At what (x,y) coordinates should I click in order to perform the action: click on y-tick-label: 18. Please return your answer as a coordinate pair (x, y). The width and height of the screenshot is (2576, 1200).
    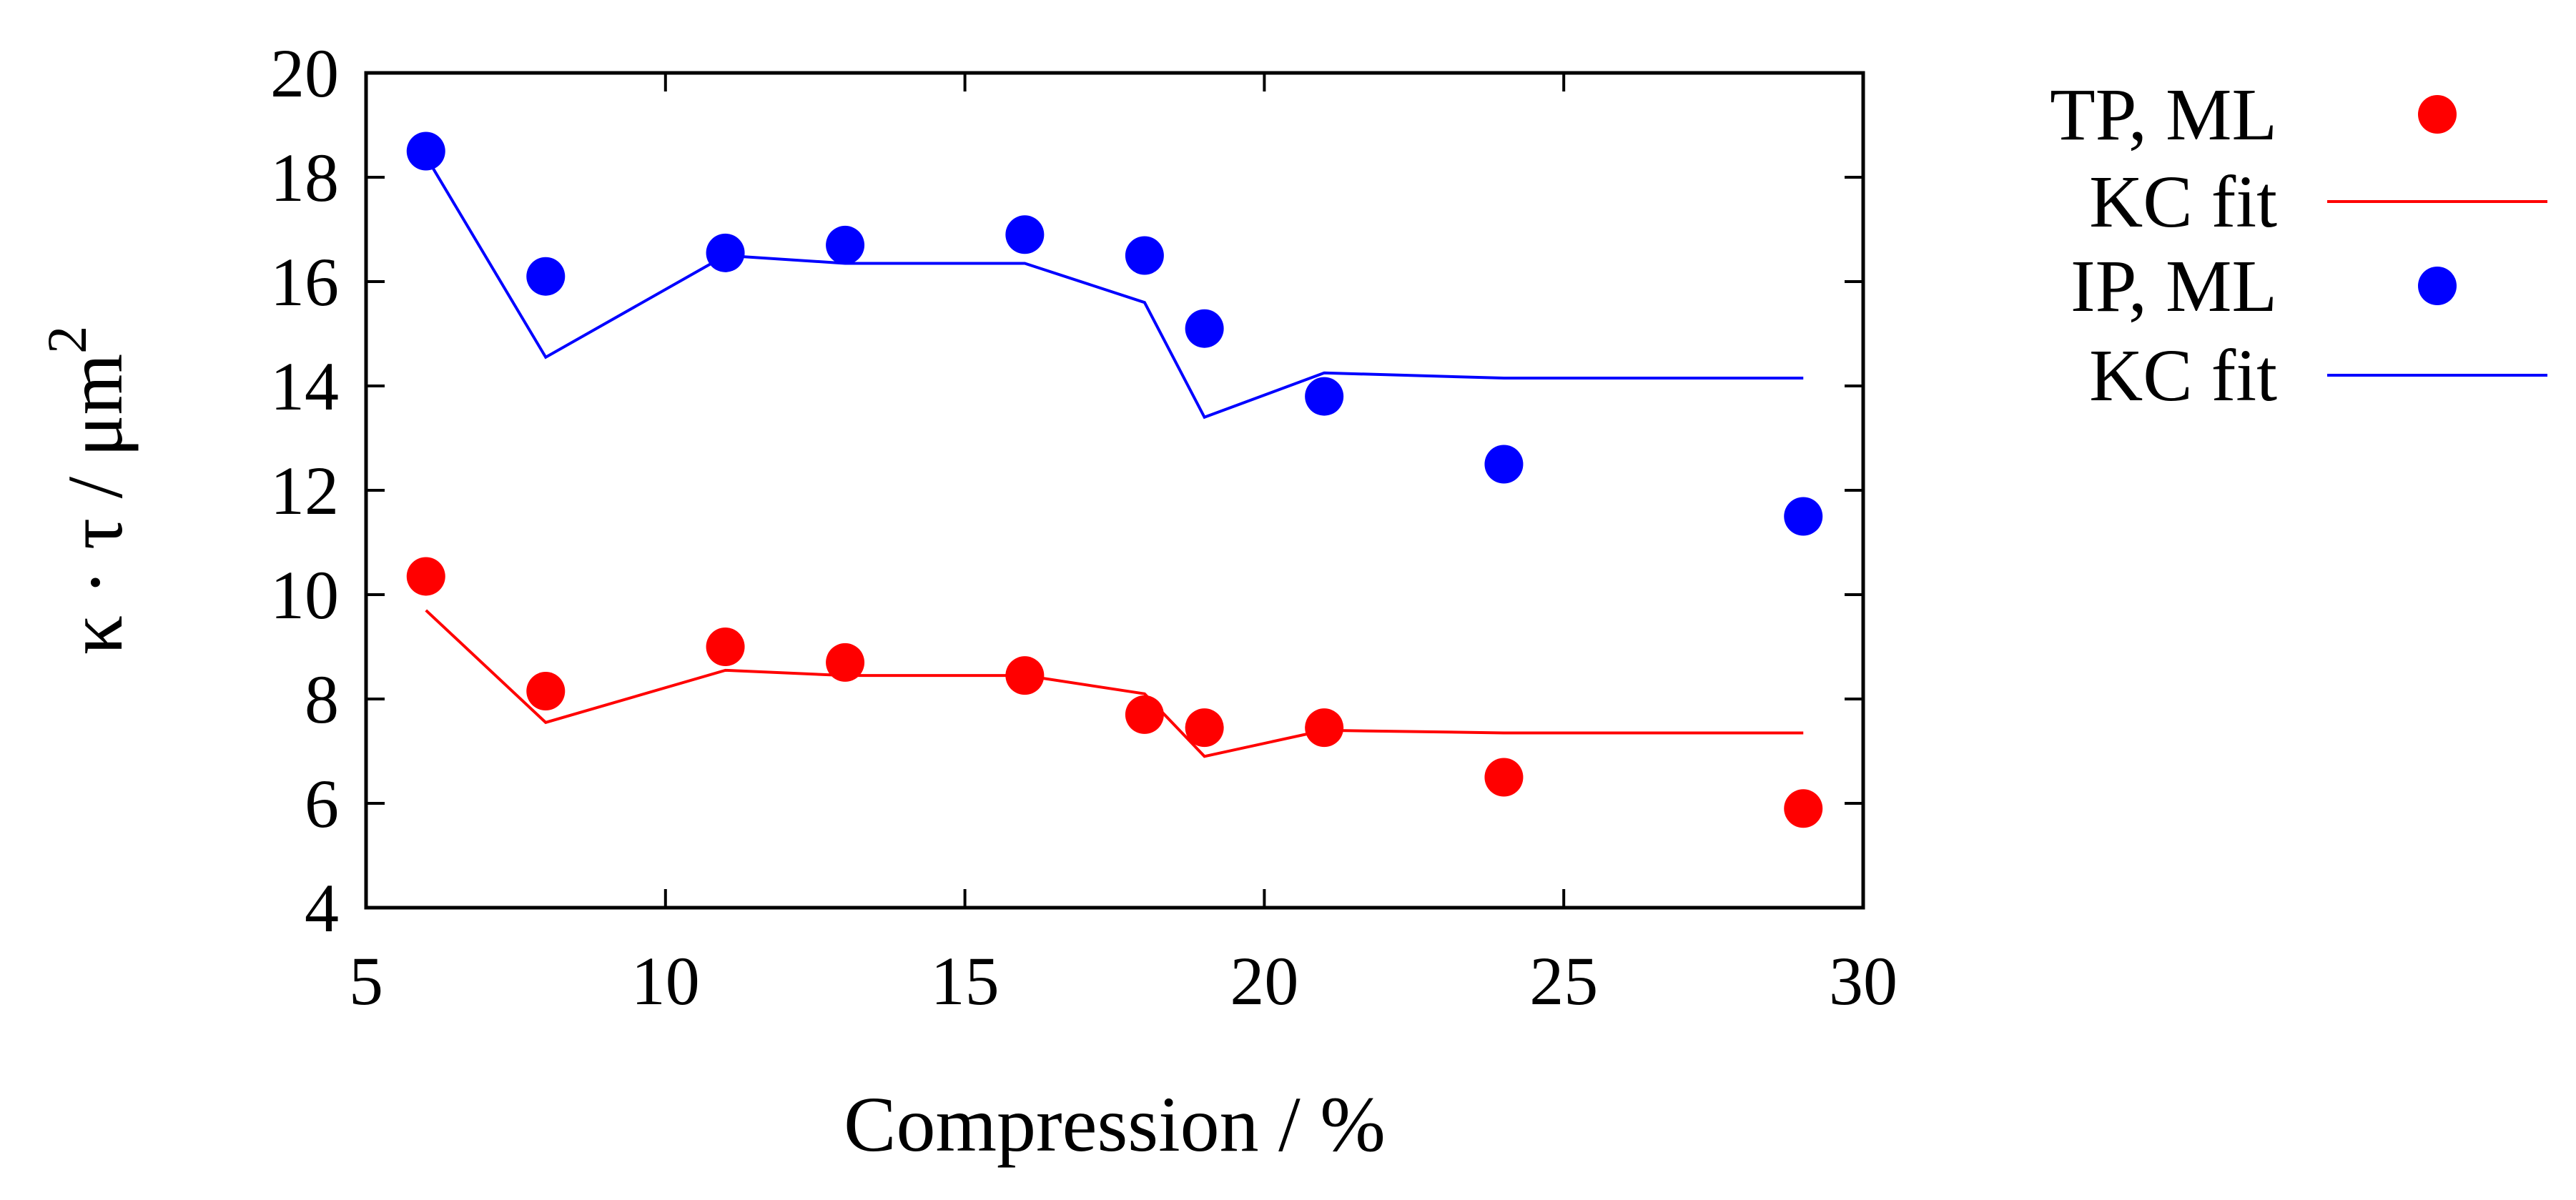
    Looking at the image, I should click on (304, 177).